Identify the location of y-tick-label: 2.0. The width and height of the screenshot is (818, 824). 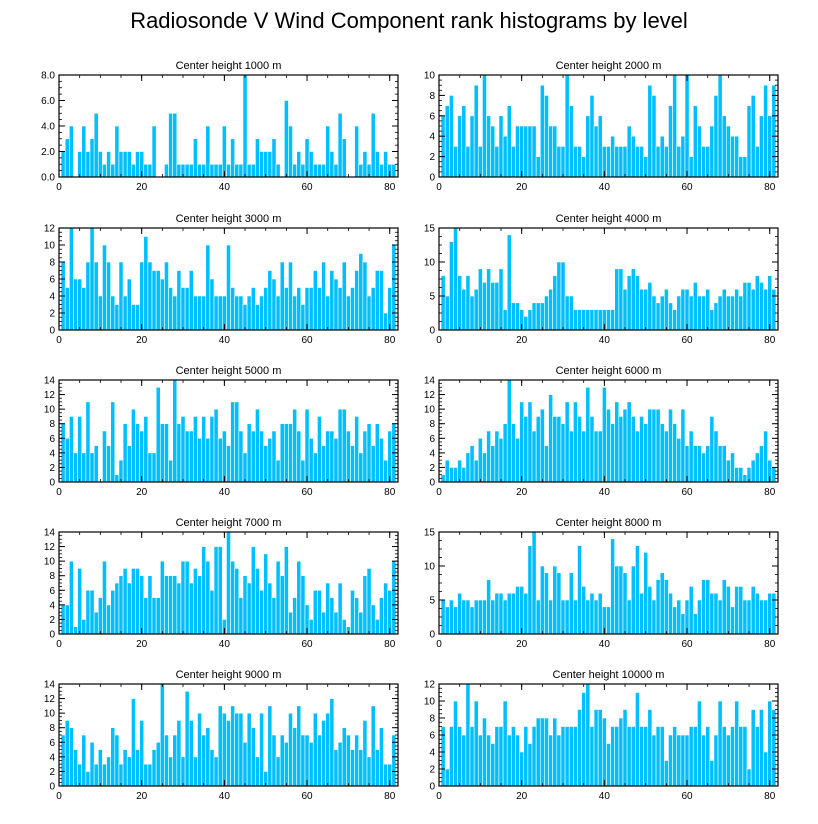
(48, 152).